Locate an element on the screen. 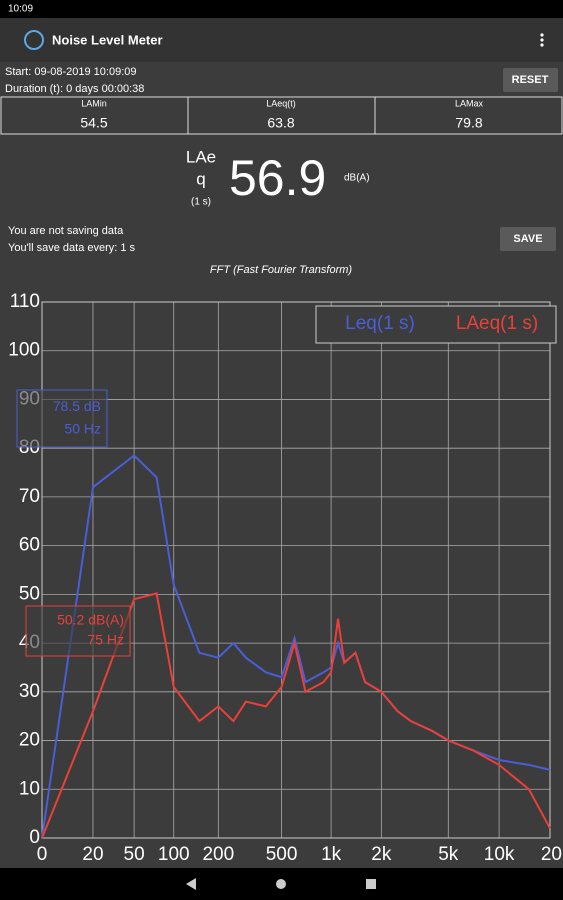  saving-text: You are not saving data is located at coordinates (66, 231).